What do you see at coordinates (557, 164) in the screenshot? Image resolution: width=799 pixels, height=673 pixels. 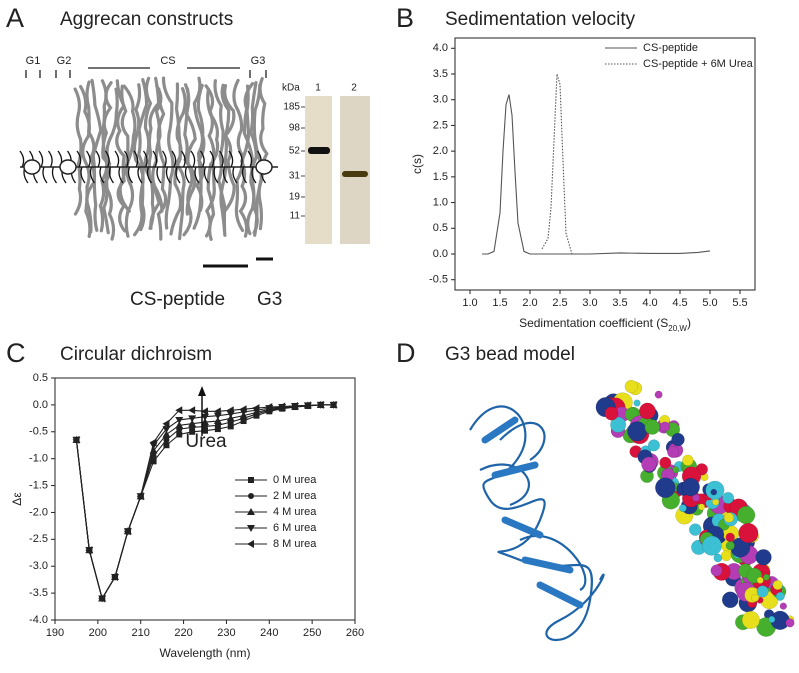 I see `series-line` at bounding box center [557, 164].